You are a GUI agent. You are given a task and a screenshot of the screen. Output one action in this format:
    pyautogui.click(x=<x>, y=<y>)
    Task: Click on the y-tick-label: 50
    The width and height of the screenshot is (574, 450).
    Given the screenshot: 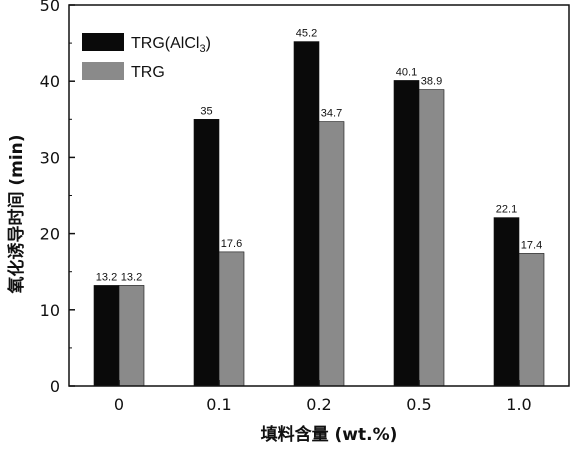 What is the action you would take?
    pyautogui.click(x=50, y=7)
    